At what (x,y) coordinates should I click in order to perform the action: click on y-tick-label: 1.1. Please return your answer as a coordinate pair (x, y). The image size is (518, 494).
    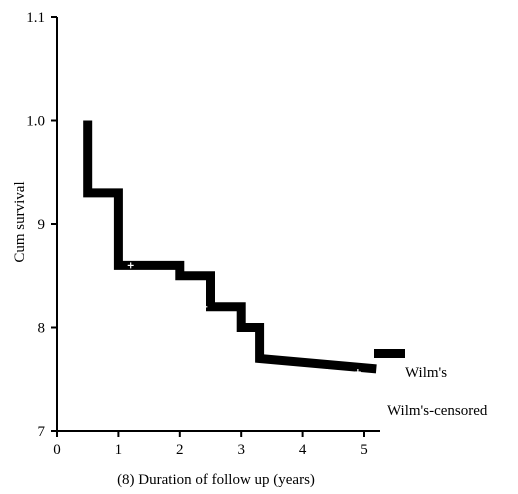
    Looking at the image, I should click on (35, 18).